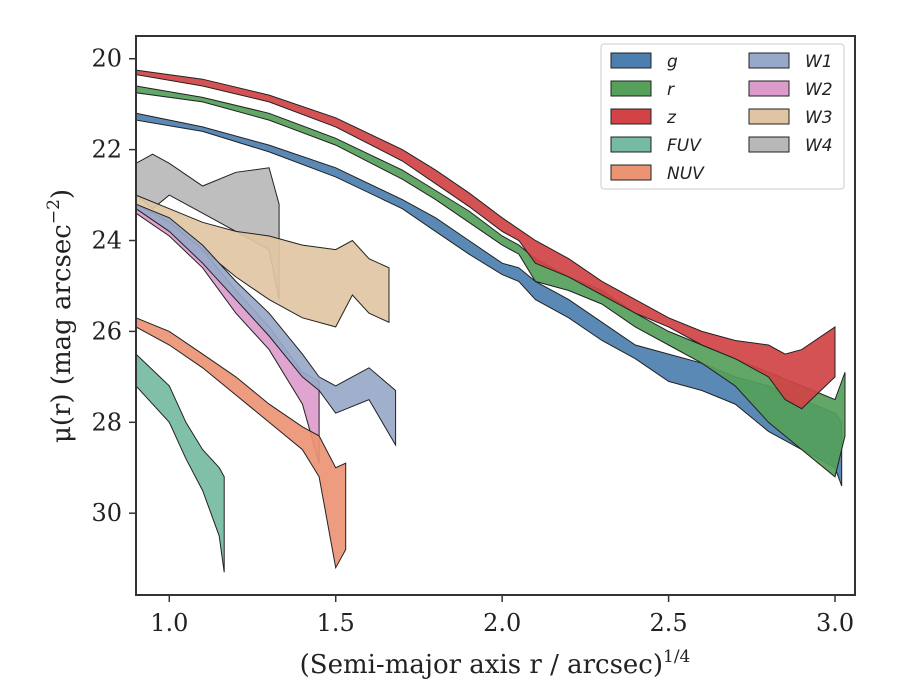 The image size is (900, 700). I want to click on x-axis-title: (Semi-major axis r / arcsec)1/4, so click(495, 663).